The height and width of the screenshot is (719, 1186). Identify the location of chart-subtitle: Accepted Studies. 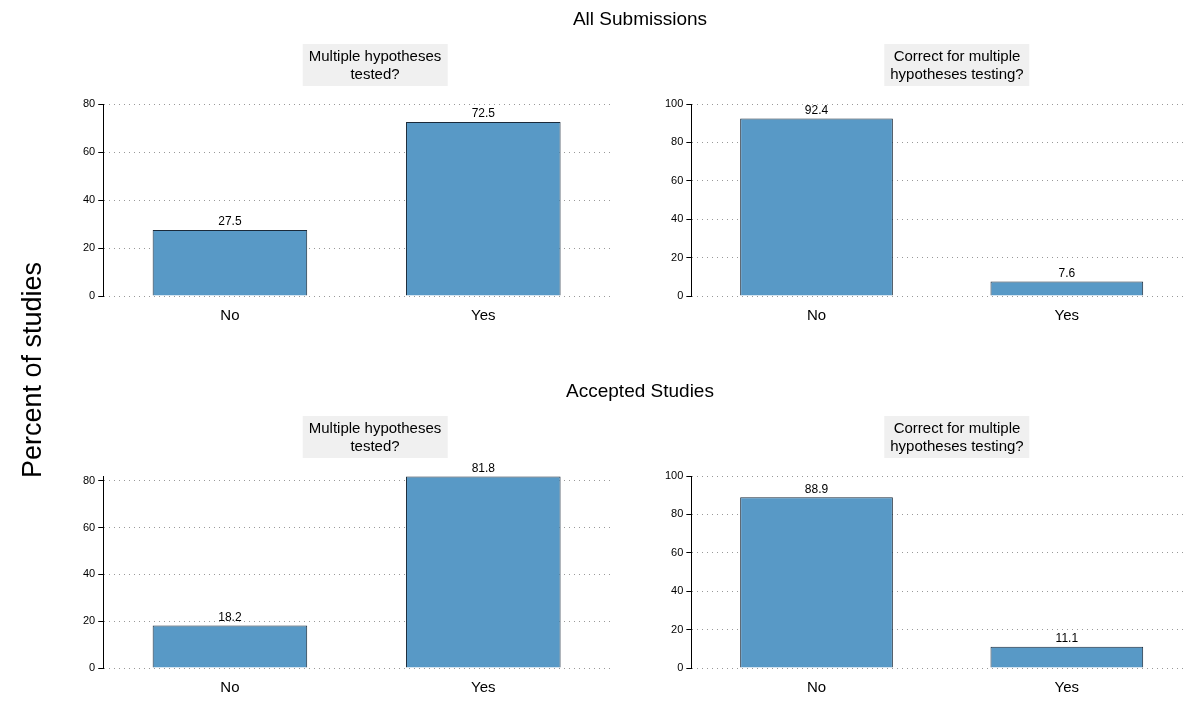
(640, 391).